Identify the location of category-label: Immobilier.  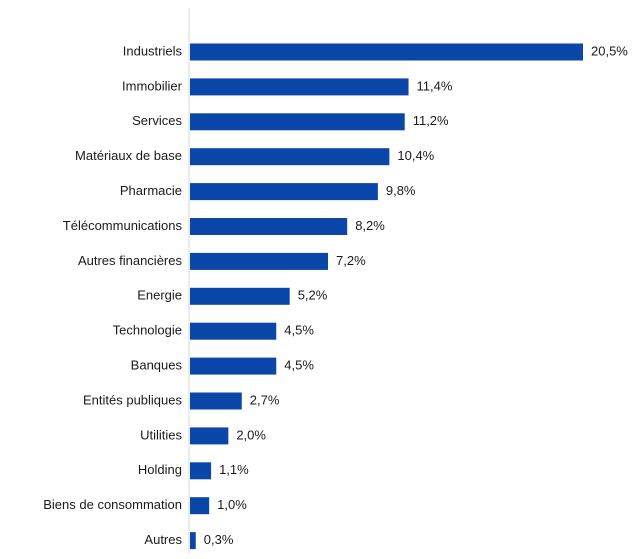
(152, 85).